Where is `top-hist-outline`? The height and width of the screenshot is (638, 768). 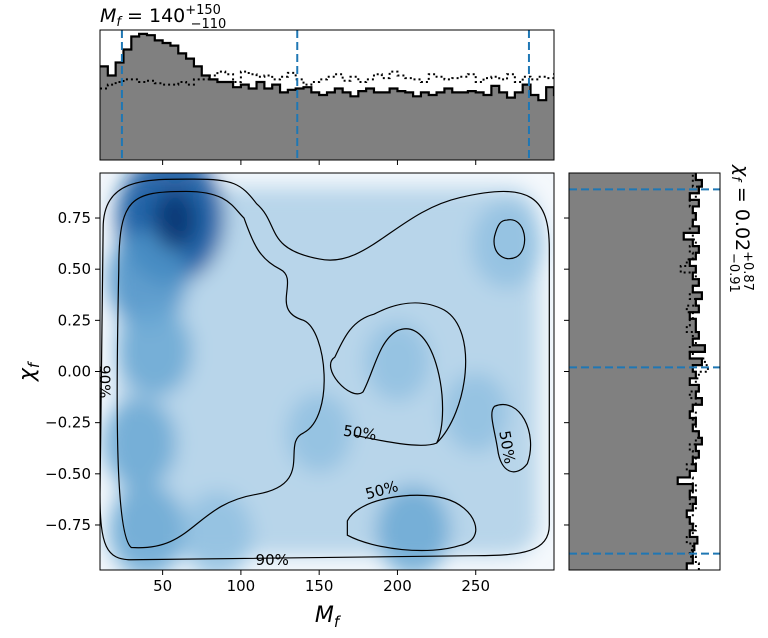
top-hist-outline is located at coordinates (327, 67).